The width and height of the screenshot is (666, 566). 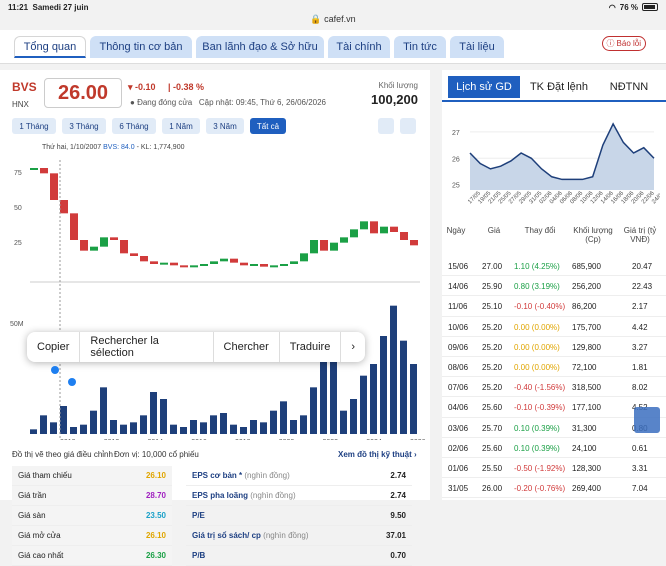 I want to click on history-cell-date: 04/06, so click(x=458, y=408).